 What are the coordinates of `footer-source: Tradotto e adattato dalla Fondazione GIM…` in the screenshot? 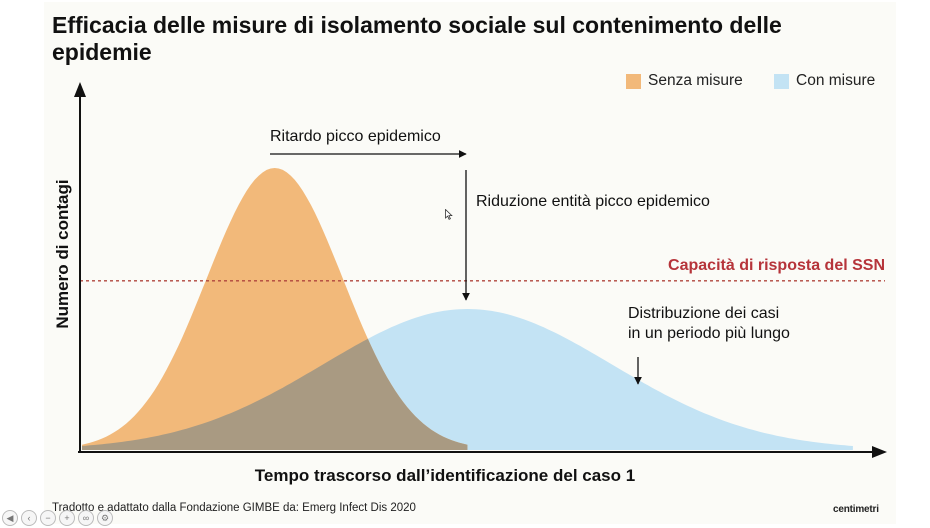 It's located at (234, 508).